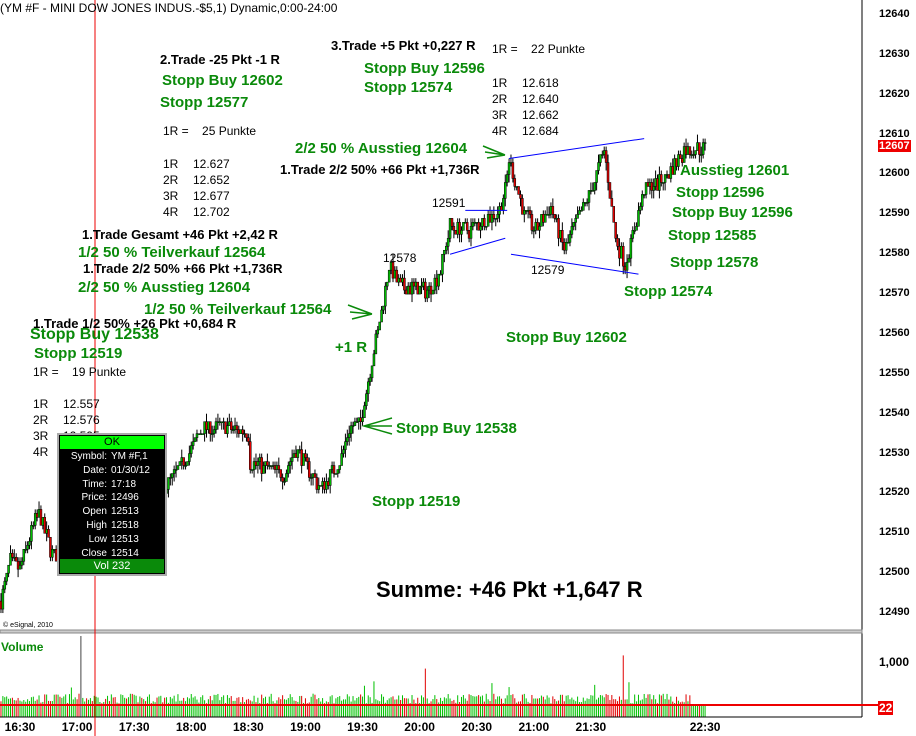  Describe the element at coordinates (894, 662) in the screenshot. I see `volume-axis-label: 1,000` at that location.